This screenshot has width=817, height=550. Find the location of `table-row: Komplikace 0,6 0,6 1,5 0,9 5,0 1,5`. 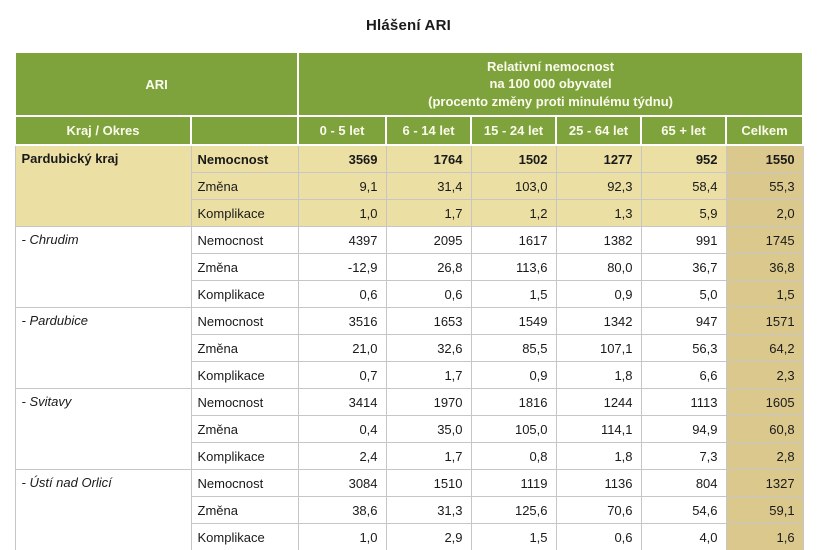

table-row: Komplikace 0,6 0,6 1,5 0,9 5,0 1,5 is located at coordinates (409, 294).